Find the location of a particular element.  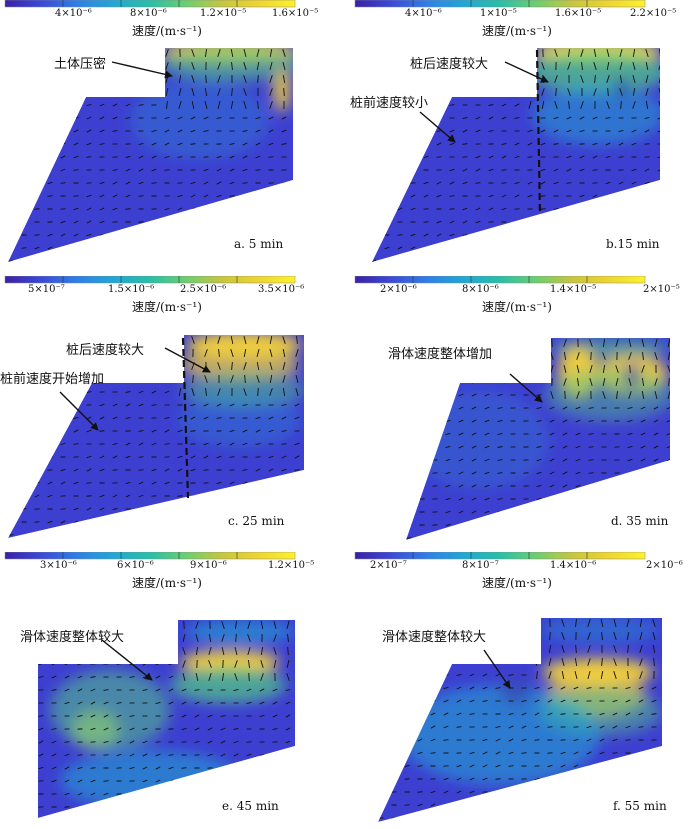

panel-e-figure is located at coordinates (150, 685).